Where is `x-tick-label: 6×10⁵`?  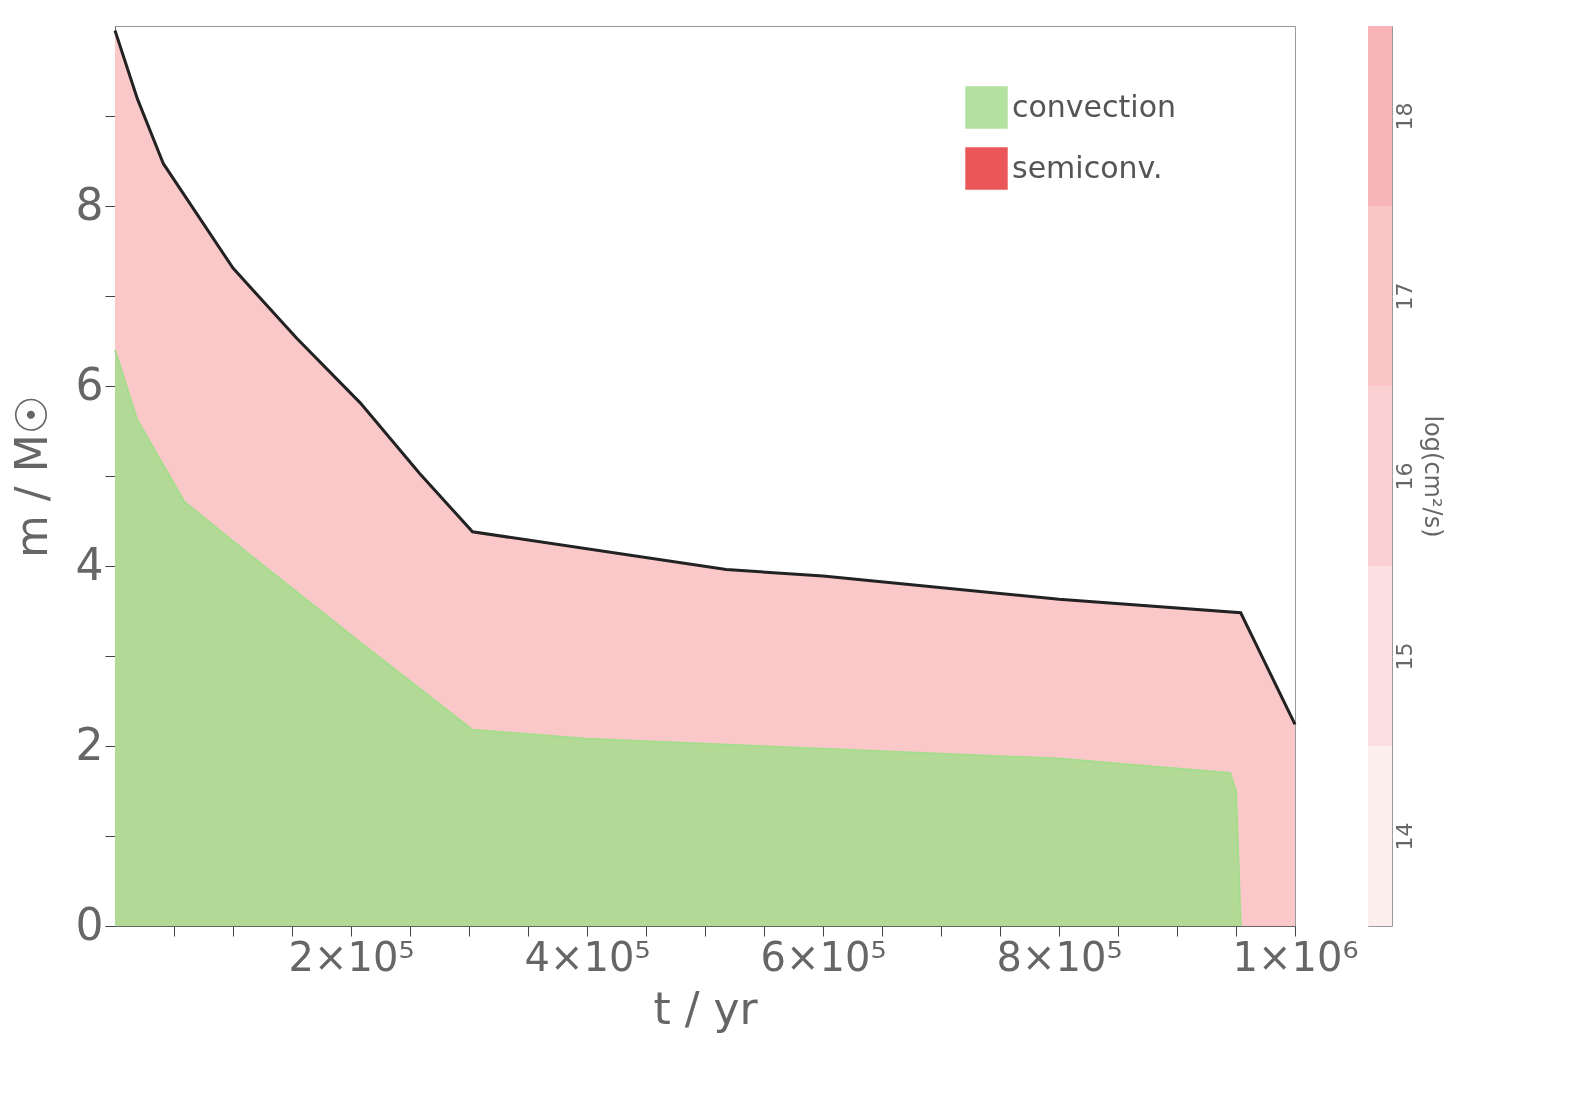
x-tick-label: 6×10⁵ is located at coordinates (823, 956).